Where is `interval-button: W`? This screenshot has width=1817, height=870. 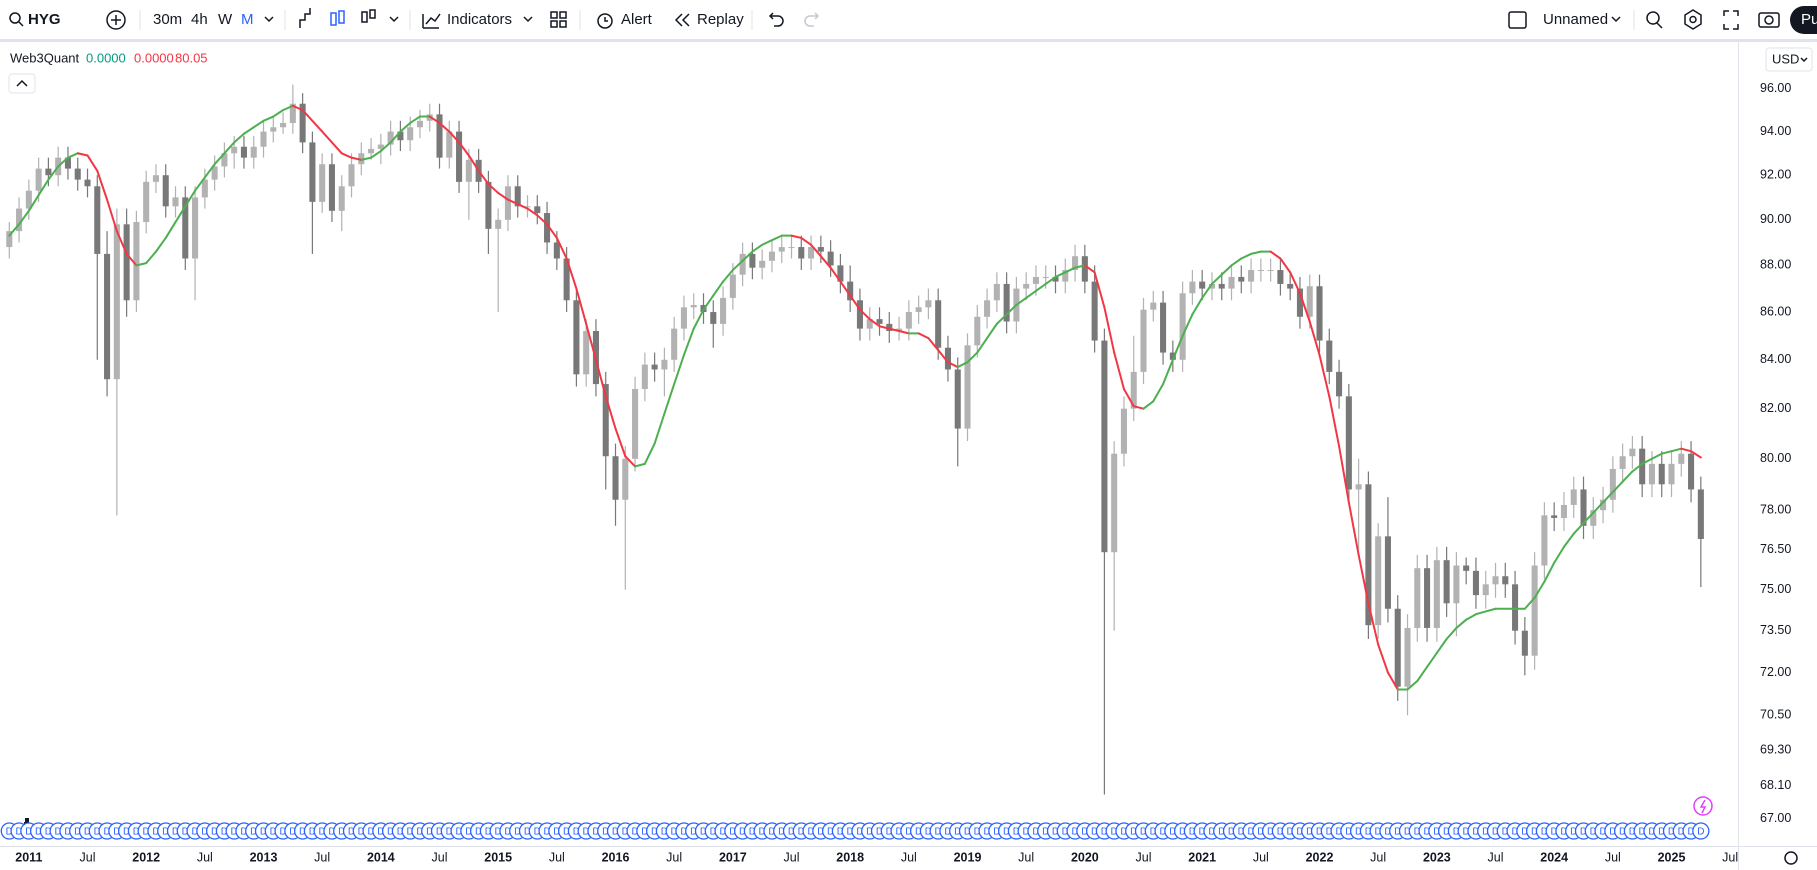 interval-button: W is located at coordinates (225, 19).